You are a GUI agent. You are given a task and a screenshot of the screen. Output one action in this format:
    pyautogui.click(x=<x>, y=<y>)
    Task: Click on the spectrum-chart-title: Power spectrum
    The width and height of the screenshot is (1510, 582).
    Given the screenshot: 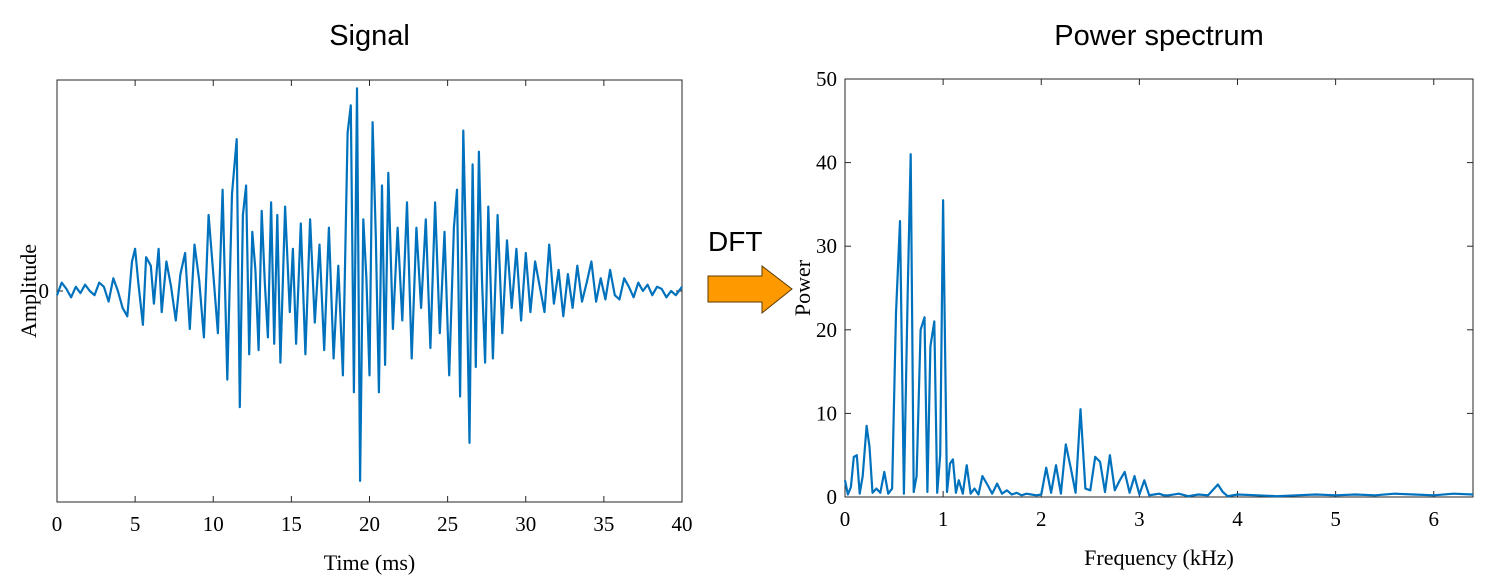 What is the action you would take?
    pyautogui.click(x=1159, y=36)
    